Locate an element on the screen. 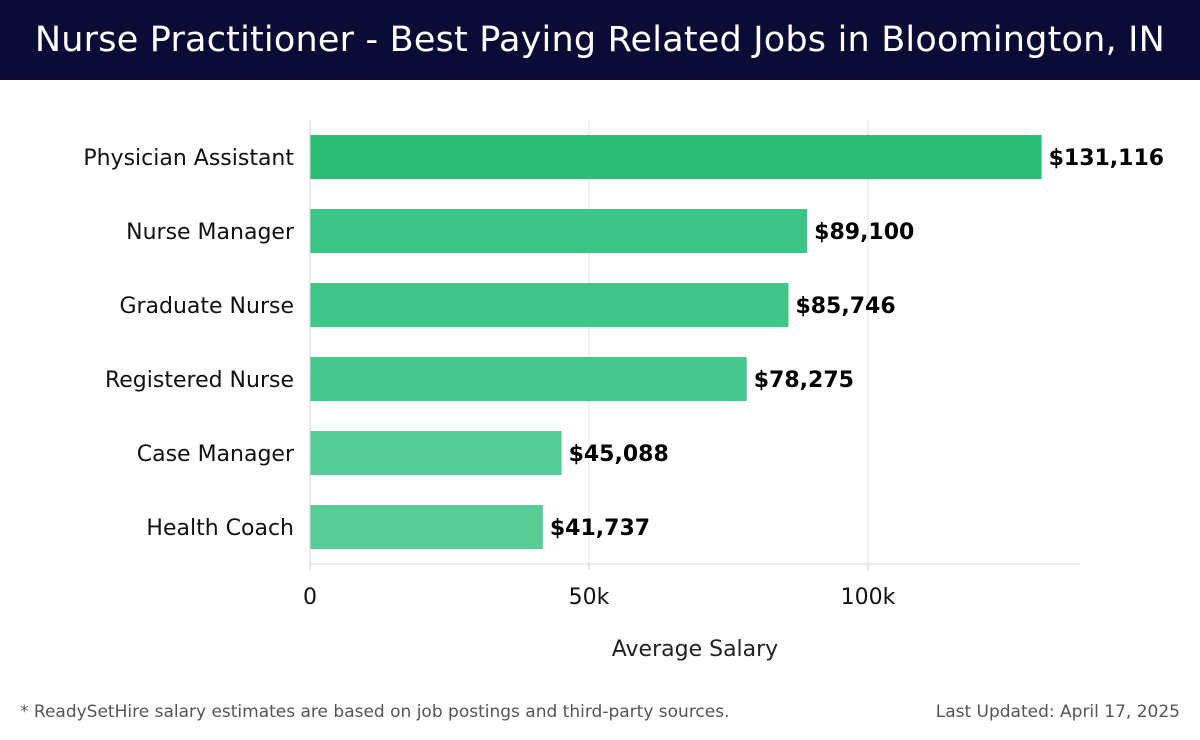 Image resolution: width=1200 pixels, height=740 pixels. x-tick-label: 100k is located at coordinates (868, 597).